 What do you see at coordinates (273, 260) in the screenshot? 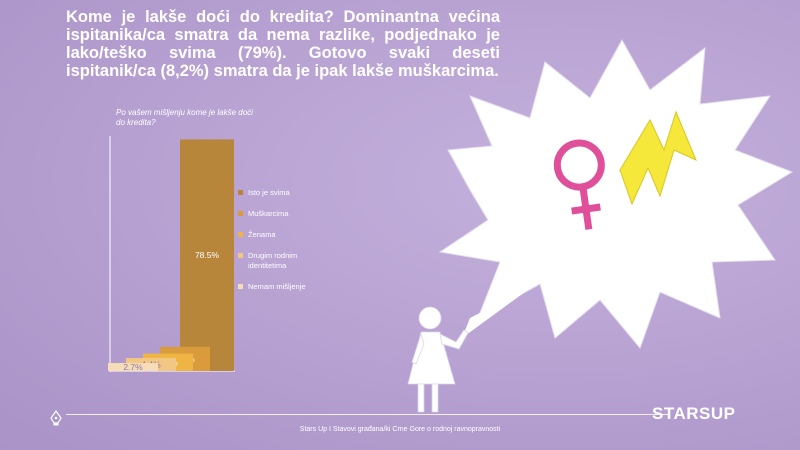
I see `legend-label: Drugim rodnim identitetima` at bounding box center [273, 260].